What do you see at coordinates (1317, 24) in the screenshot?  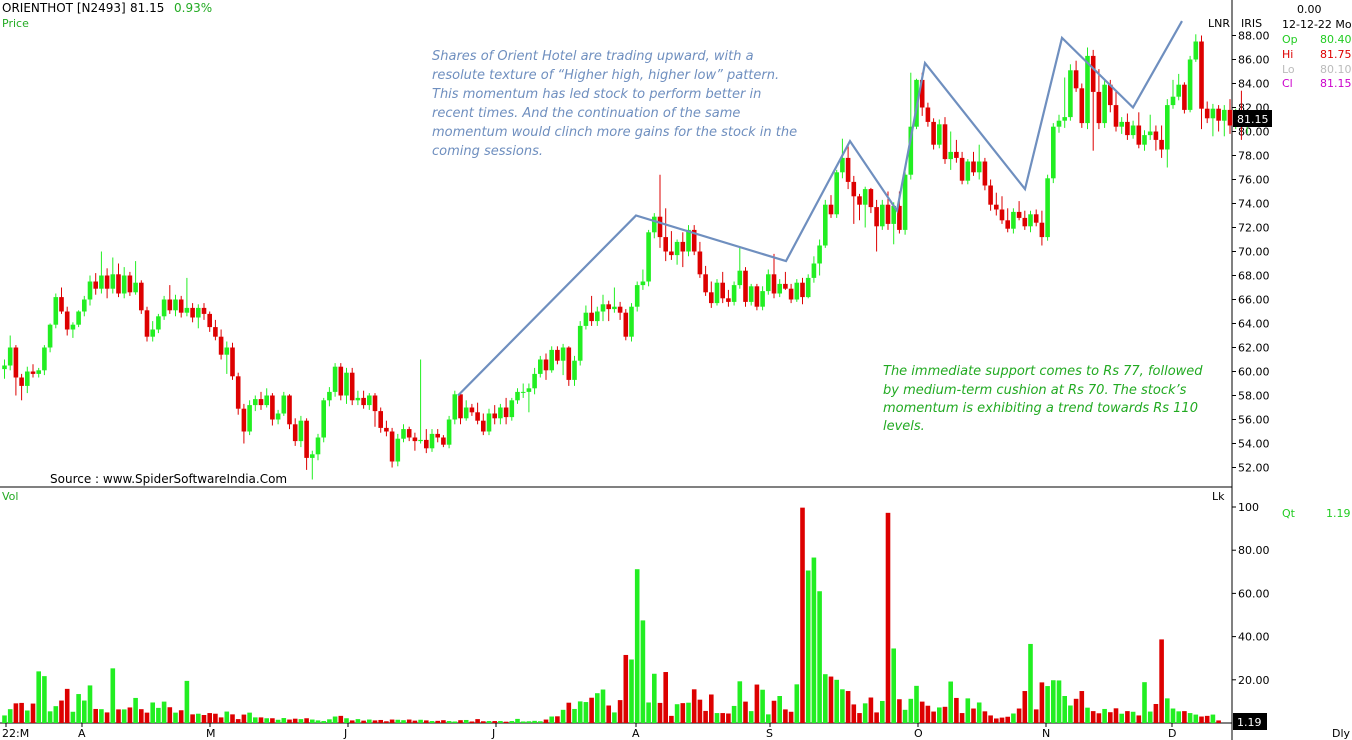 I see `bar-date: 12-12-22 Mo` at bounding box center [1317, 24].